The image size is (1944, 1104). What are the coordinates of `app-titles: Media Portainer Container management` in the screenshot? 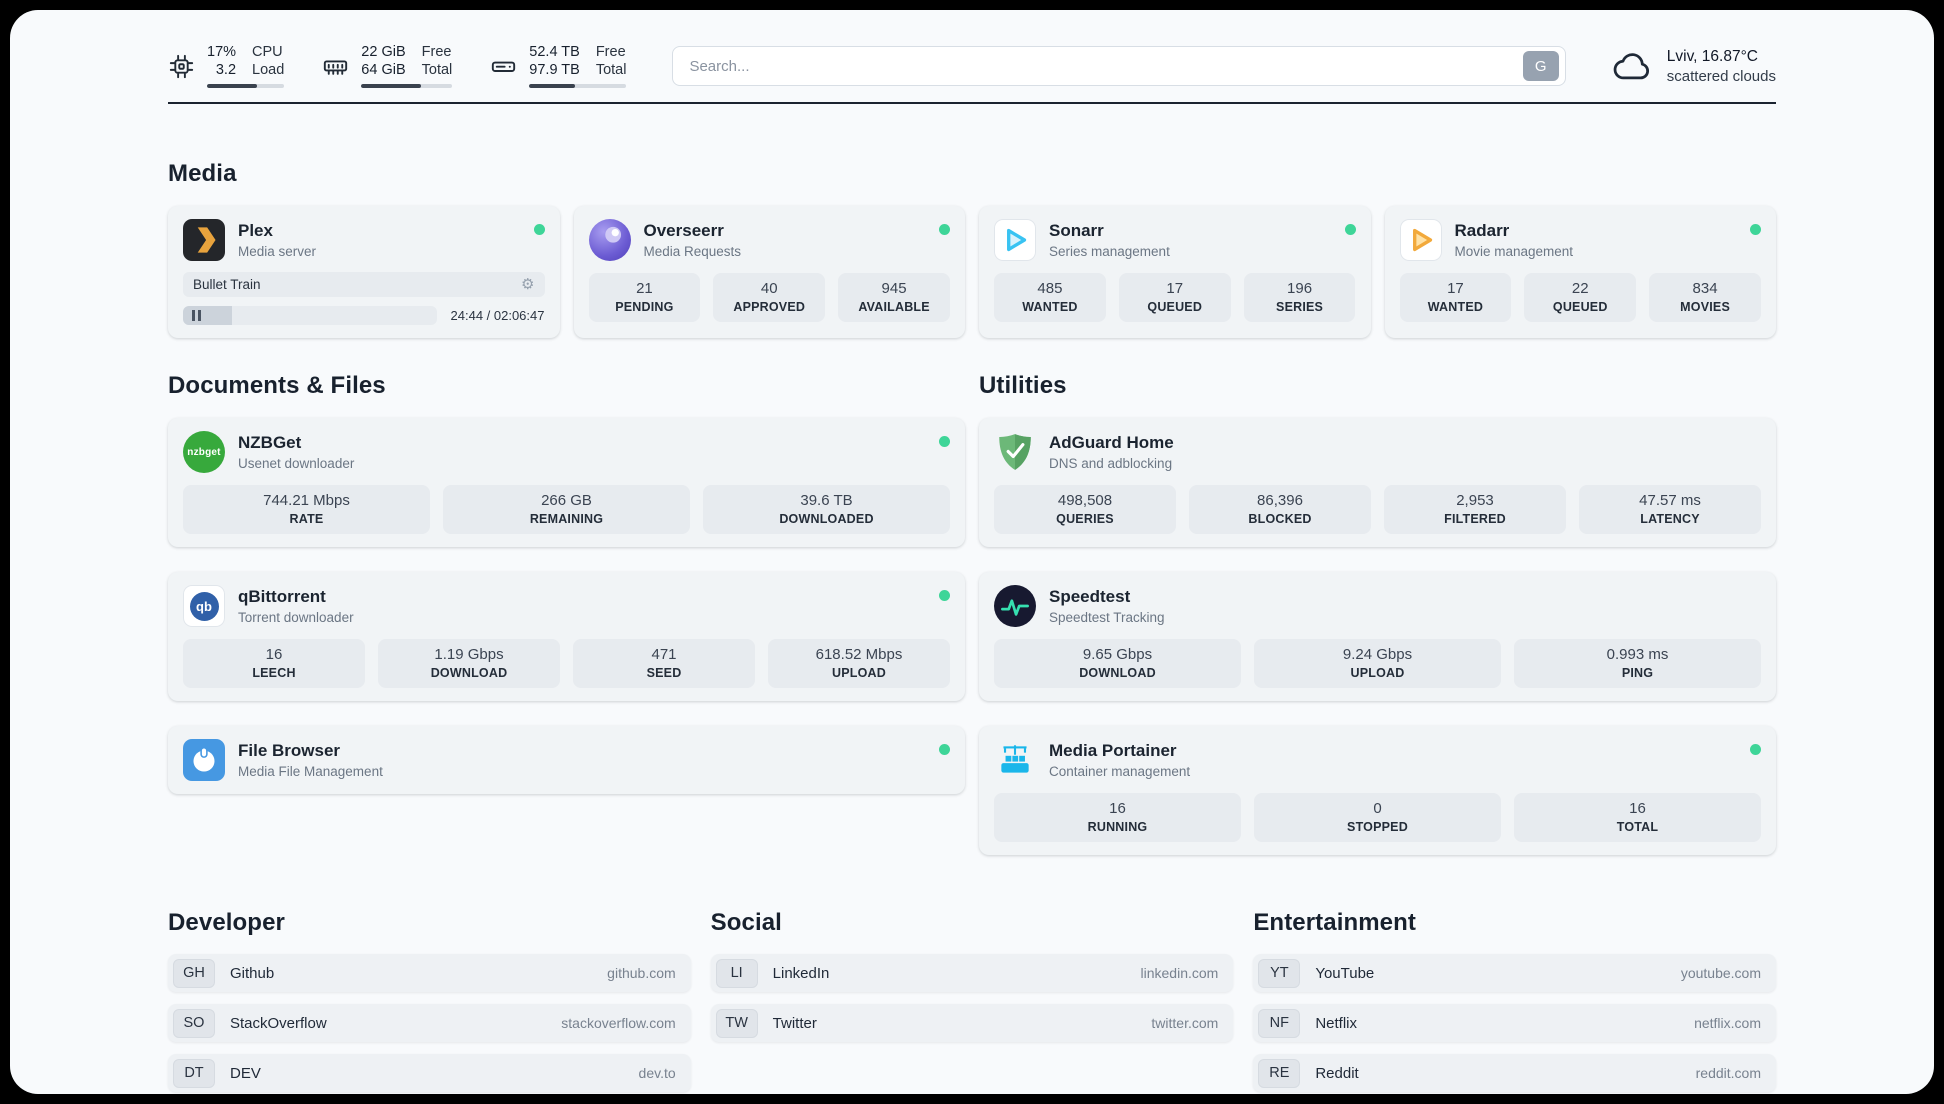 It's located at (1119, 759).